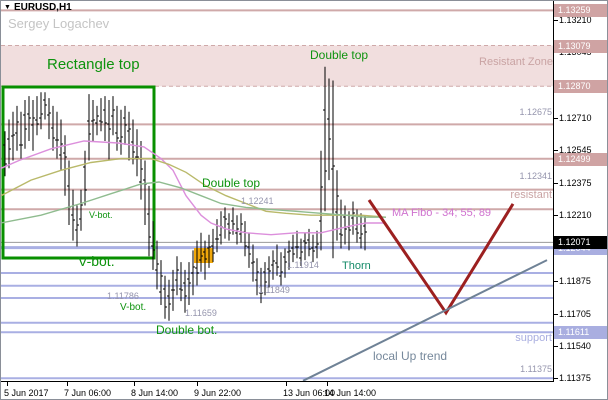  What do you see at coordinates (133, 307) in the screenshot?
I see `label-v-bot-mid: V-bot.` at bounding box center [133, 307].